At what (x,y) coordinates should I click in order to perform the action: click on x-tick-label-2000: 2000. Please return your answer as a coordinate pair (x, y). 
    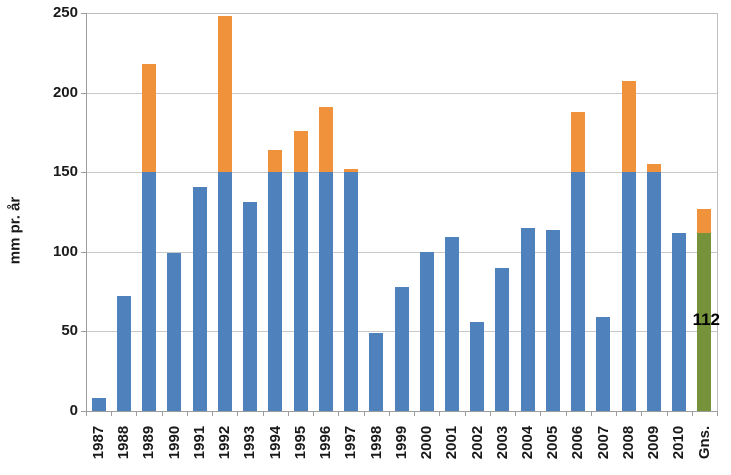
    Looking at the image, I should click on (427, 442).